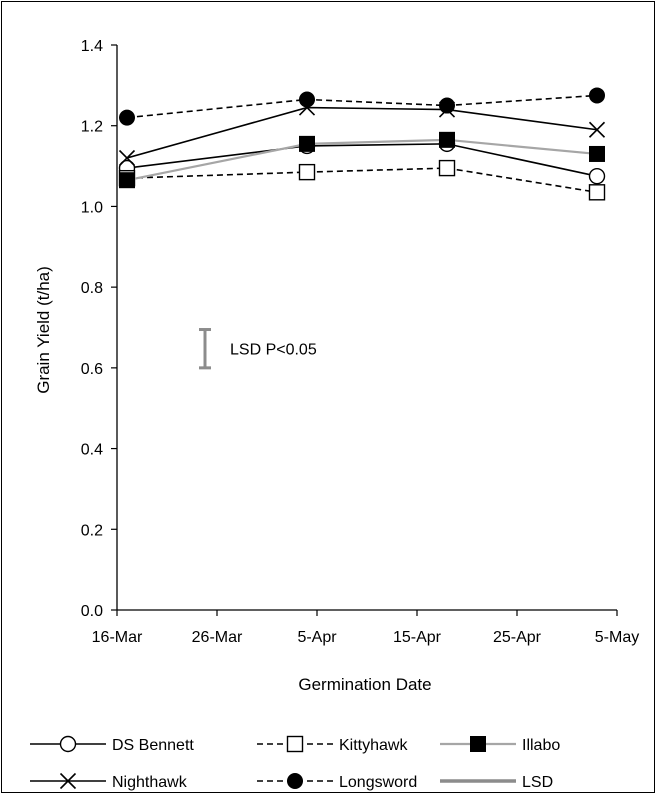  Describe the element at coordinates (92, 611) in the screenshot. I see `y-tick-label: 0.0` at that location.